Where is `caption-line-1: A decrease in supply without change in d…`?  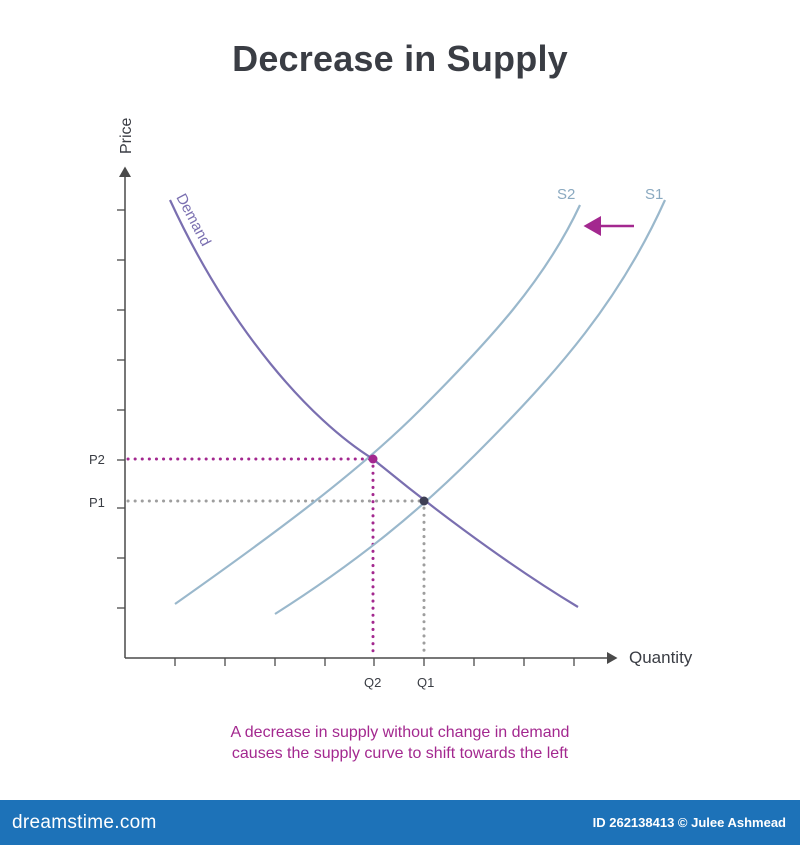 caption-line-1: A decrease in supply without change in d… is located at coordinates (400, 732).